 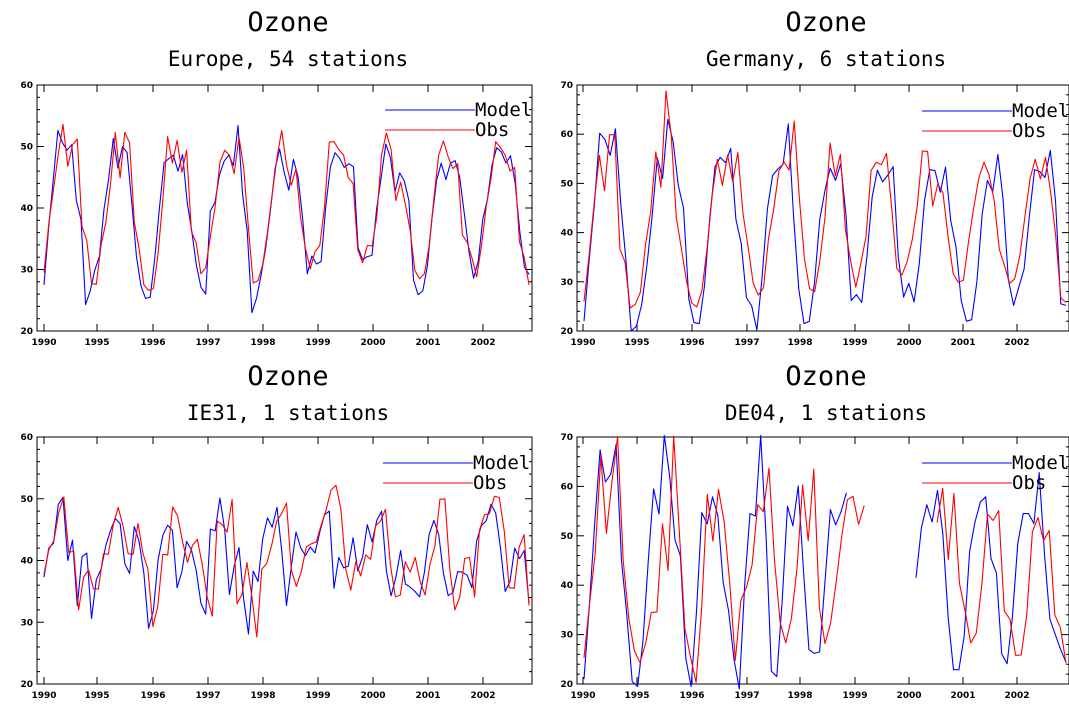 What do you see at coordinates (288, 59) in the screenshot?
I see `panel-subtitle: Europe, 54 stations` at bounding box center [288, 59].